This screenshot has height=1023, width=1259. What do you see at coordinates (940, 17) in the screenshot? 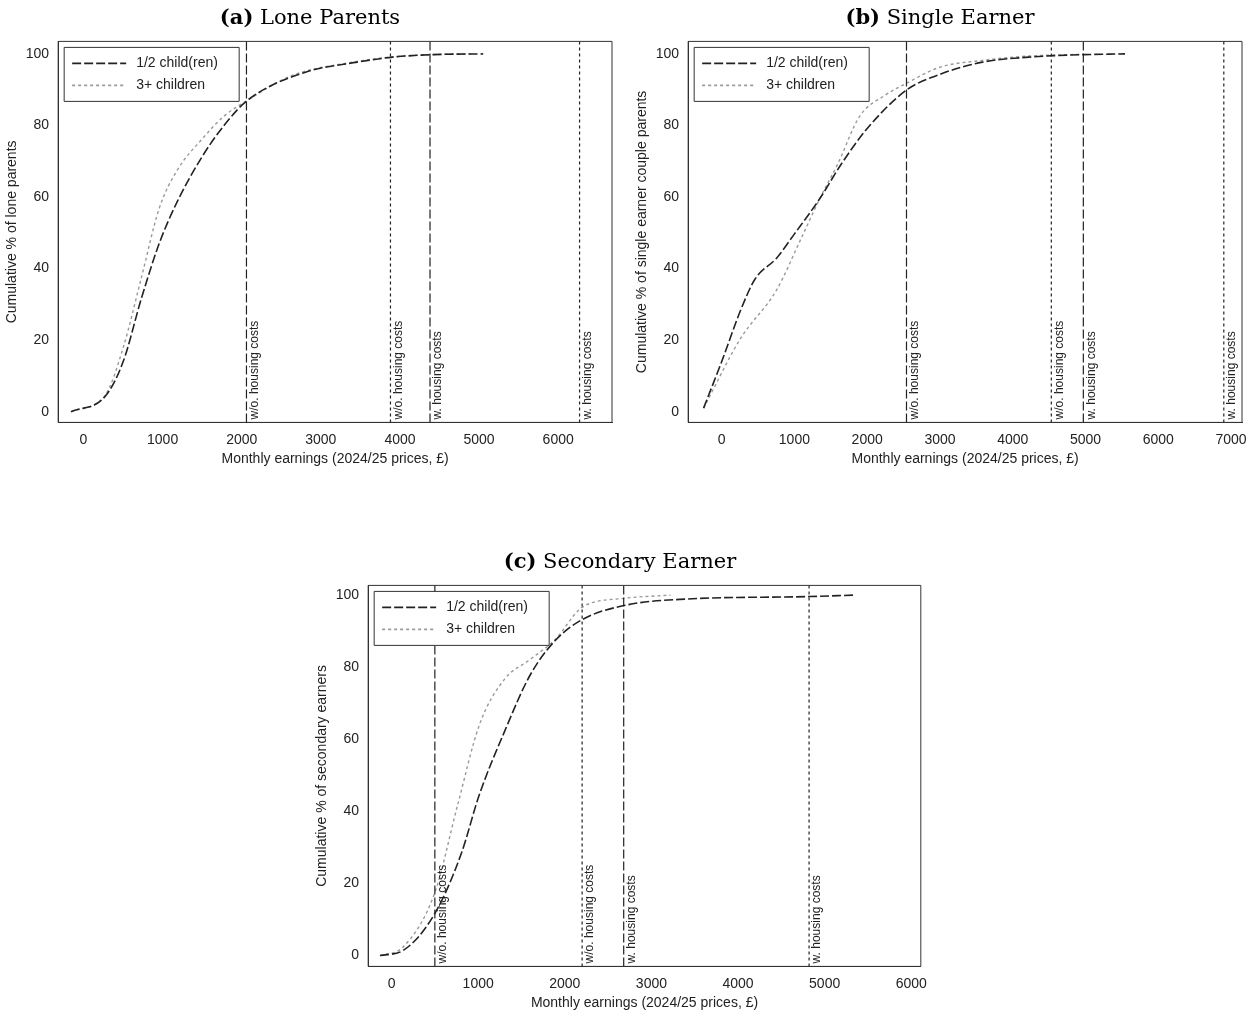
I see `chart-title: (b) Single Earner` at bounding box center [940, 17].